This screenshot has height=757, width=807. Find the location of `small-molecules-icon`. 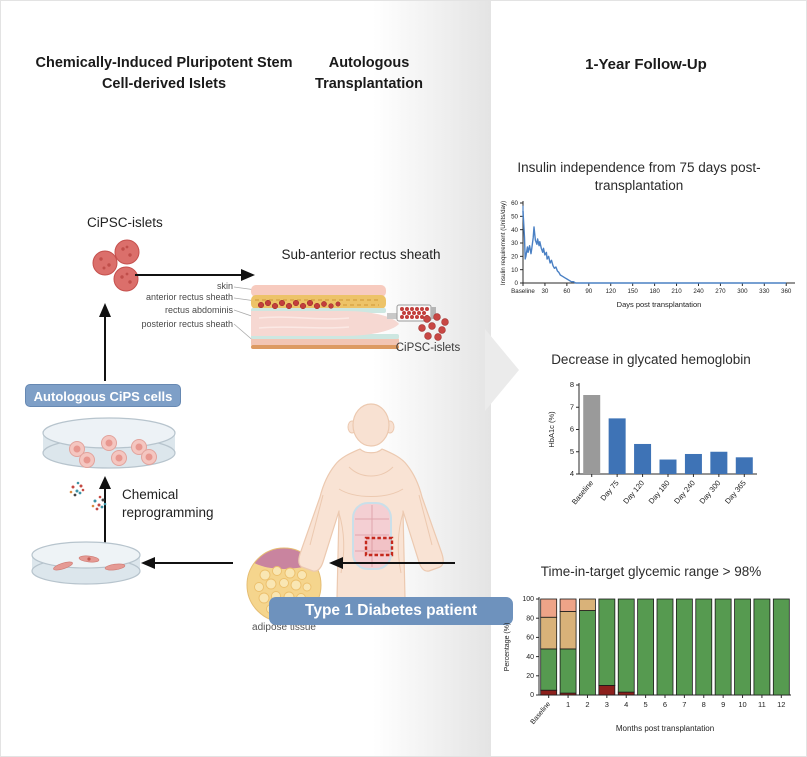

small-molecules-icon is located at coordinates (88, 496).